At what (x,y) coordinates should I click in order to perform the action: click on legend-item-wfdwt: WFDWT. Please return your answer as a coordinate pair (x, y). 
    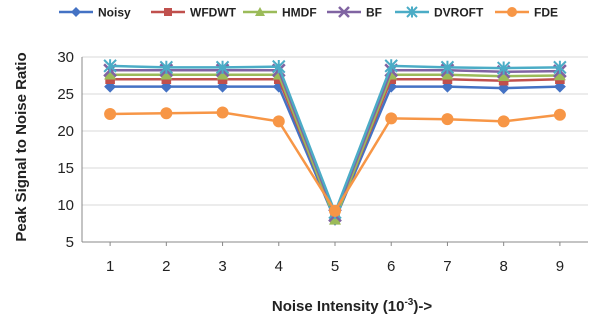
    Looking at the image, I should click on (194, 13).